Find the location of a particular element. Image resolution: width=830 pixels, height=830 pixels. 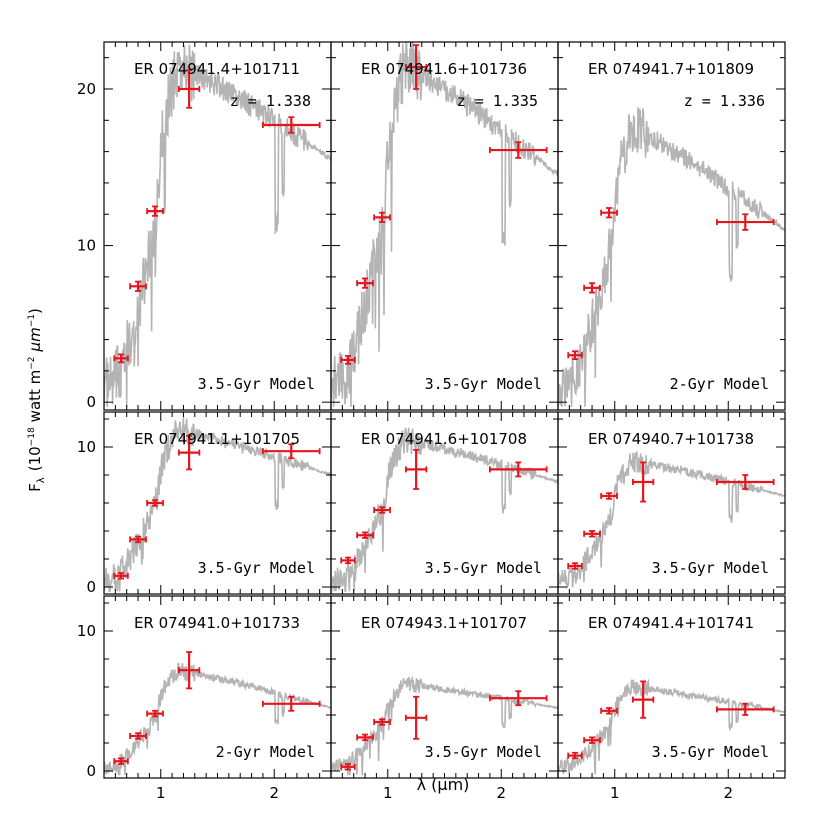

y-label-mid: watt m is located at coordinates (35, 396).